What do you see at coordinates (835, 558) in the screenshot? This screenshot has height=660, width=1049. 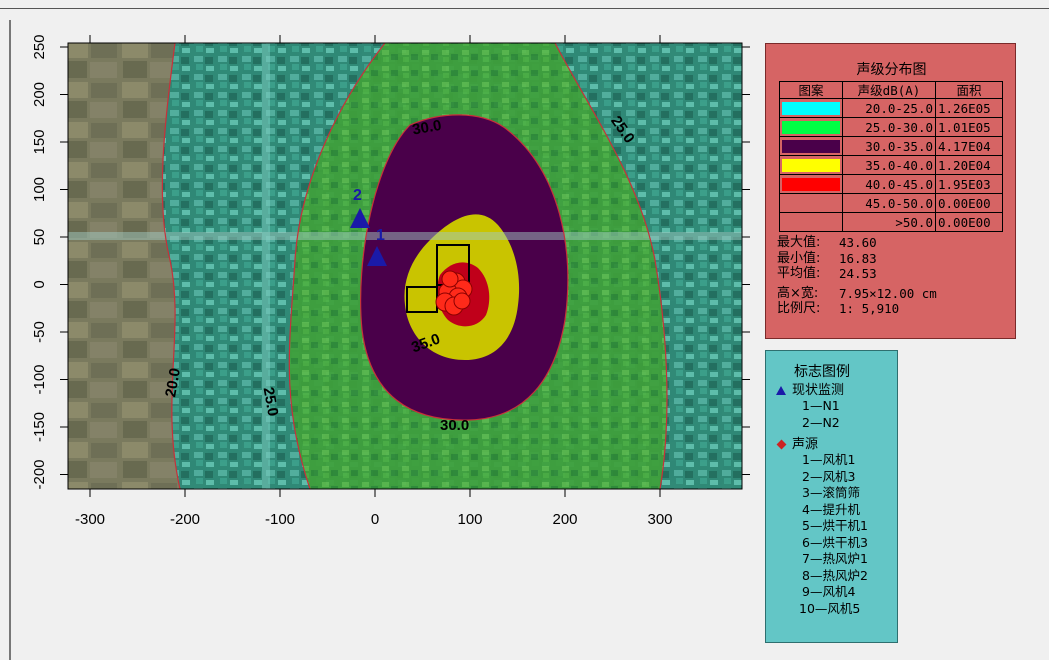 I see `source-legend-item: 7—热风炉1` at bounding box center [835, 558].